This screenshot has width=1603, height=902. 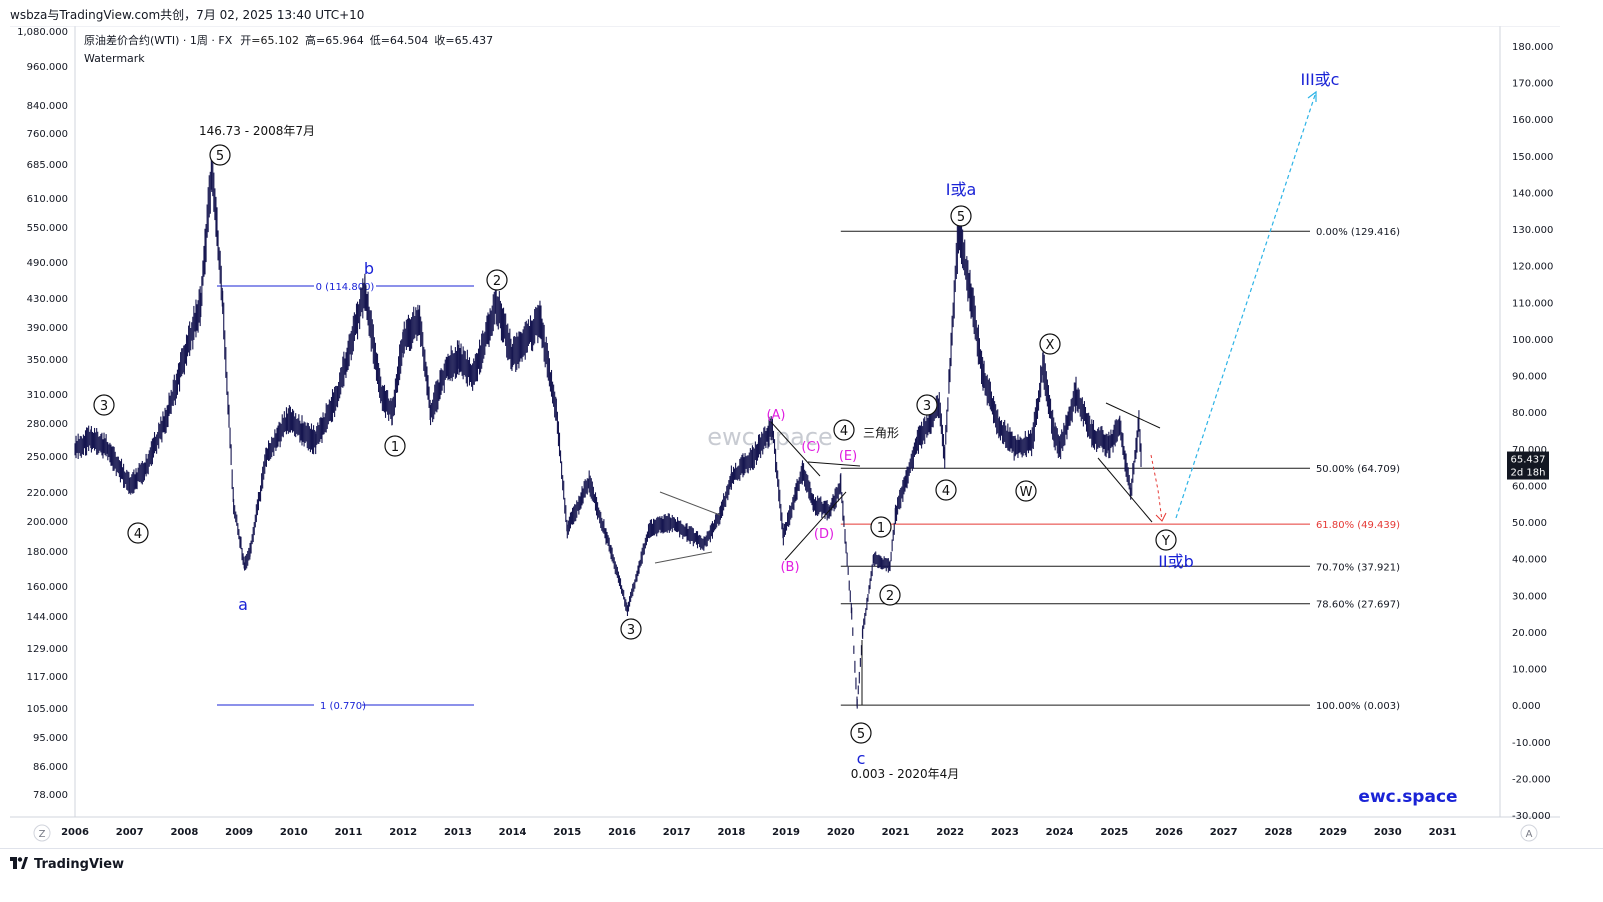 I want to click on wave-text: X, so click(x=1050, y=345).